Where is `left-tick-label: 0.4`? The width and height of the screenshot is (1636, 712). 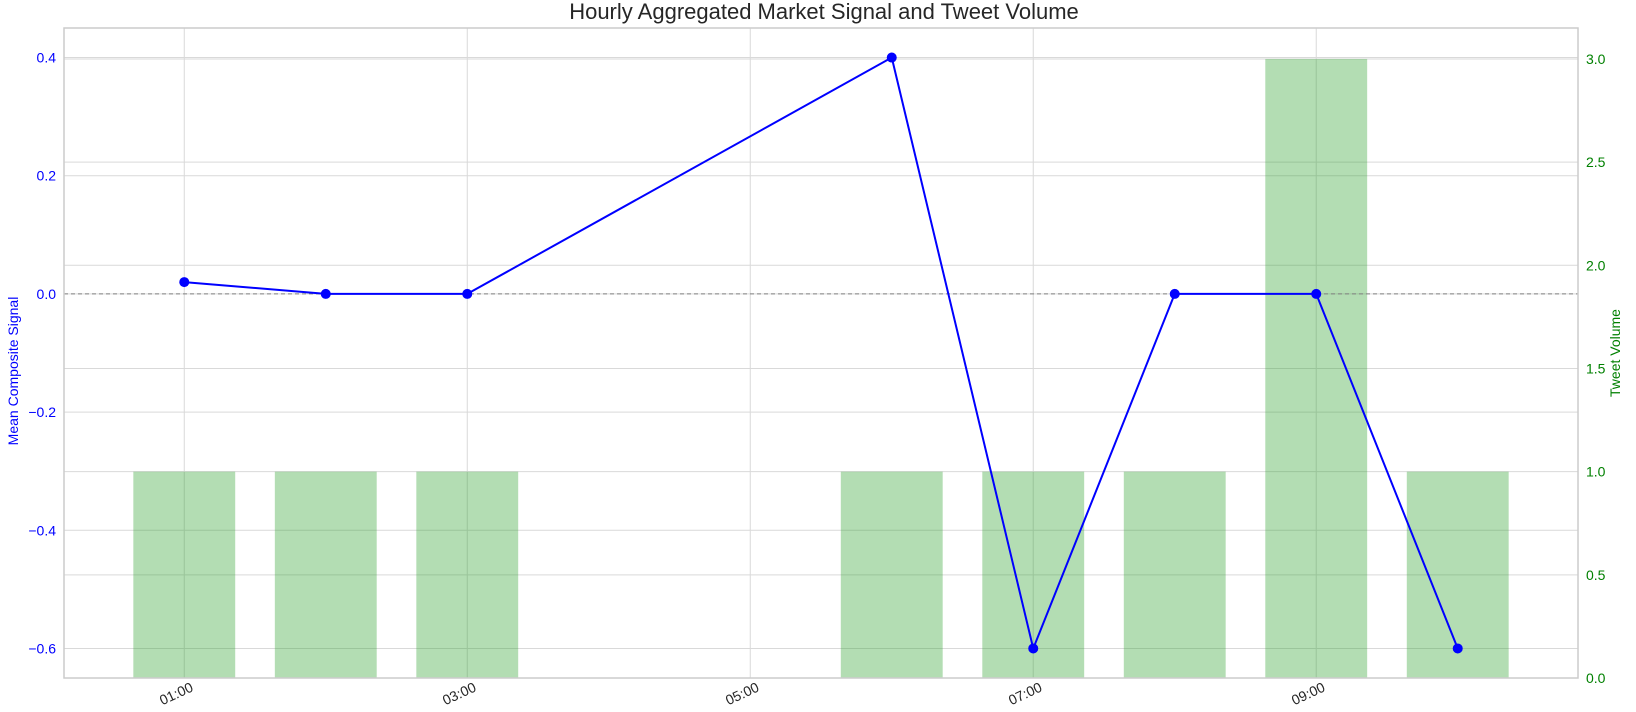
left-tick-label: 0.4 is located at coordinates (47, 58).